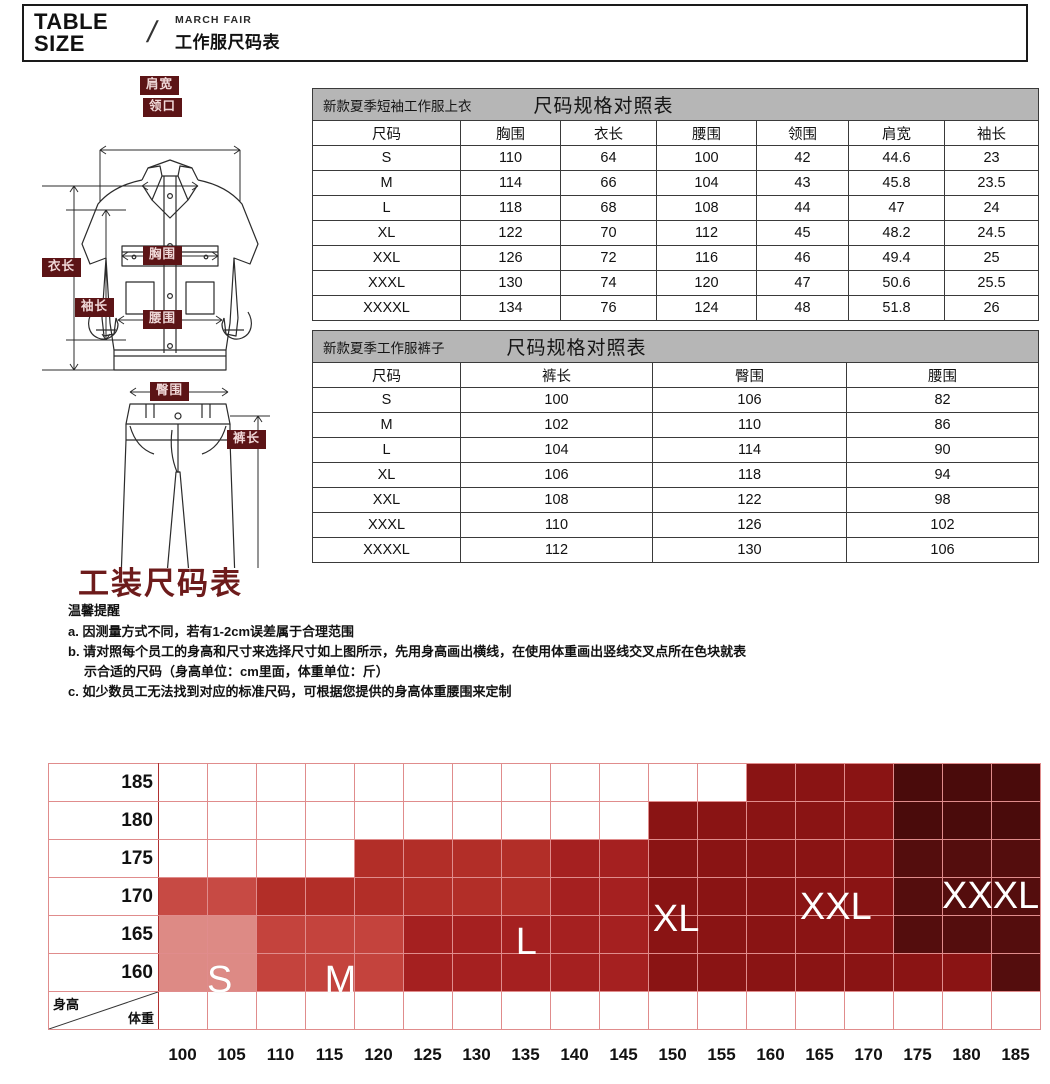  Describe the element at coordinates (749, 425) in the screenshot. I see `table-cell: 110` at that location.